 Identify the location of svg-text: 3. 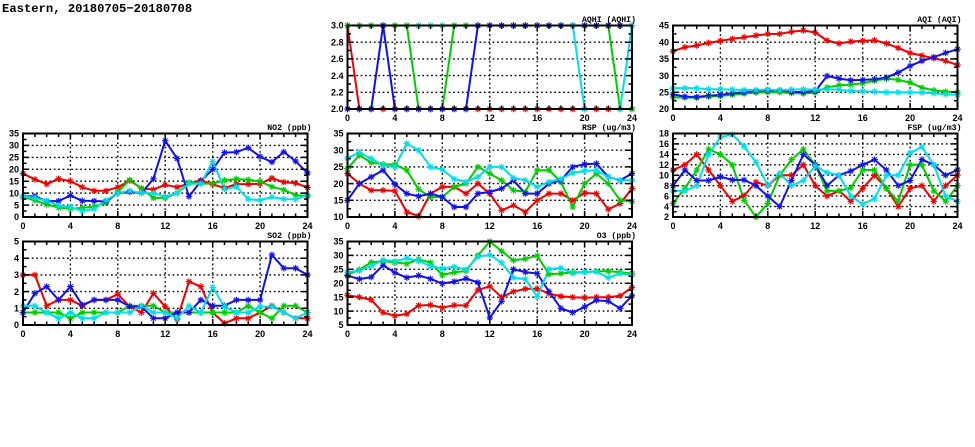
(16, 275).